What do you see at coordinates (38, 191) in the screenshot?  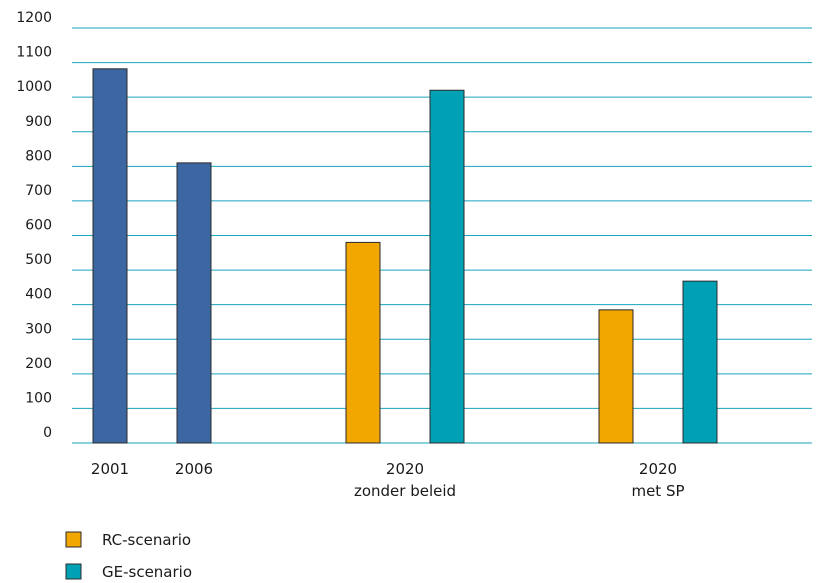 I see `y-tick-label: 700` at bounding box center [38, 191].